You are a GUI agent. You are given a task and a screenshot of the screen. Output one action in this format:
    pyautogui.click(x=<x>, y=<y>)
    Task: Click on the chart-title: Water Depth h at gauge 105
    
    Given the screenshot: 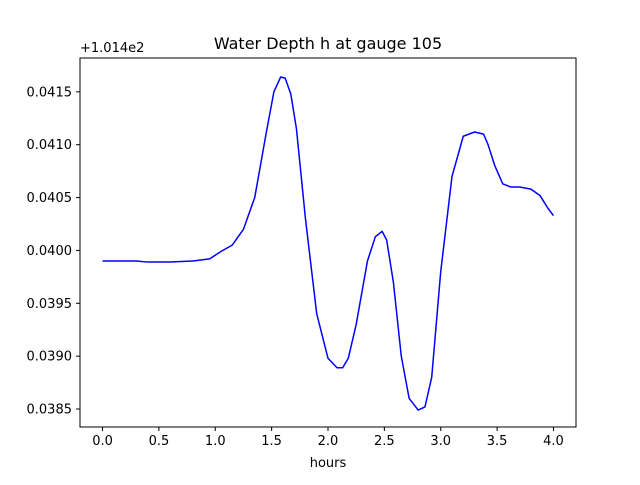 What is the action you would take?
    pyautogui.click(x=328, y=43)
    